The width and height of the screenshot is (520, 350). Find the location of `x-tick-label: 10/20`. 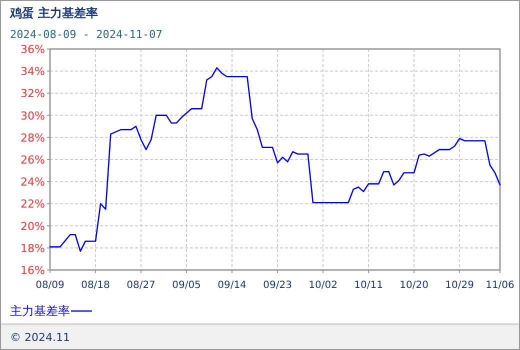

x-tick-label: 10/20 is located at coordinates (414, 285).